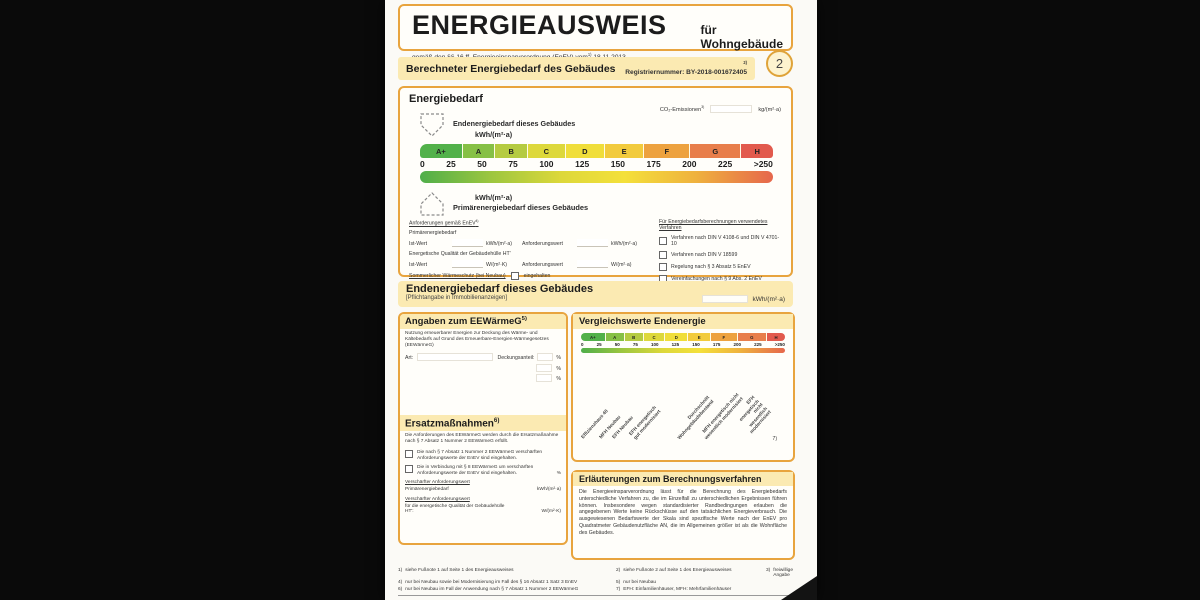  I want to click on footnote-5-text: nur bei Neubau, so click(640, 582).